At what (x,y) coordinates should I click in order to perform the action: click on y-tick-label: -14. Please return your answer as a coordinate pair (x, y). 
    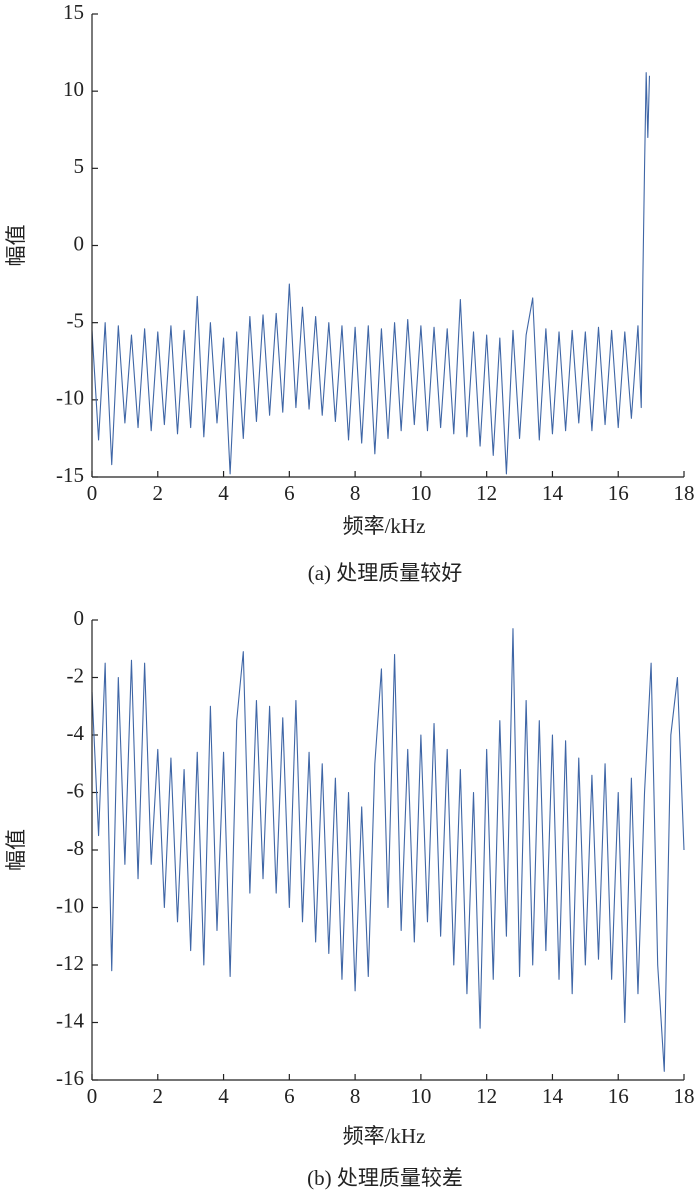
    Looking at the image, I should click on (70, 1020).